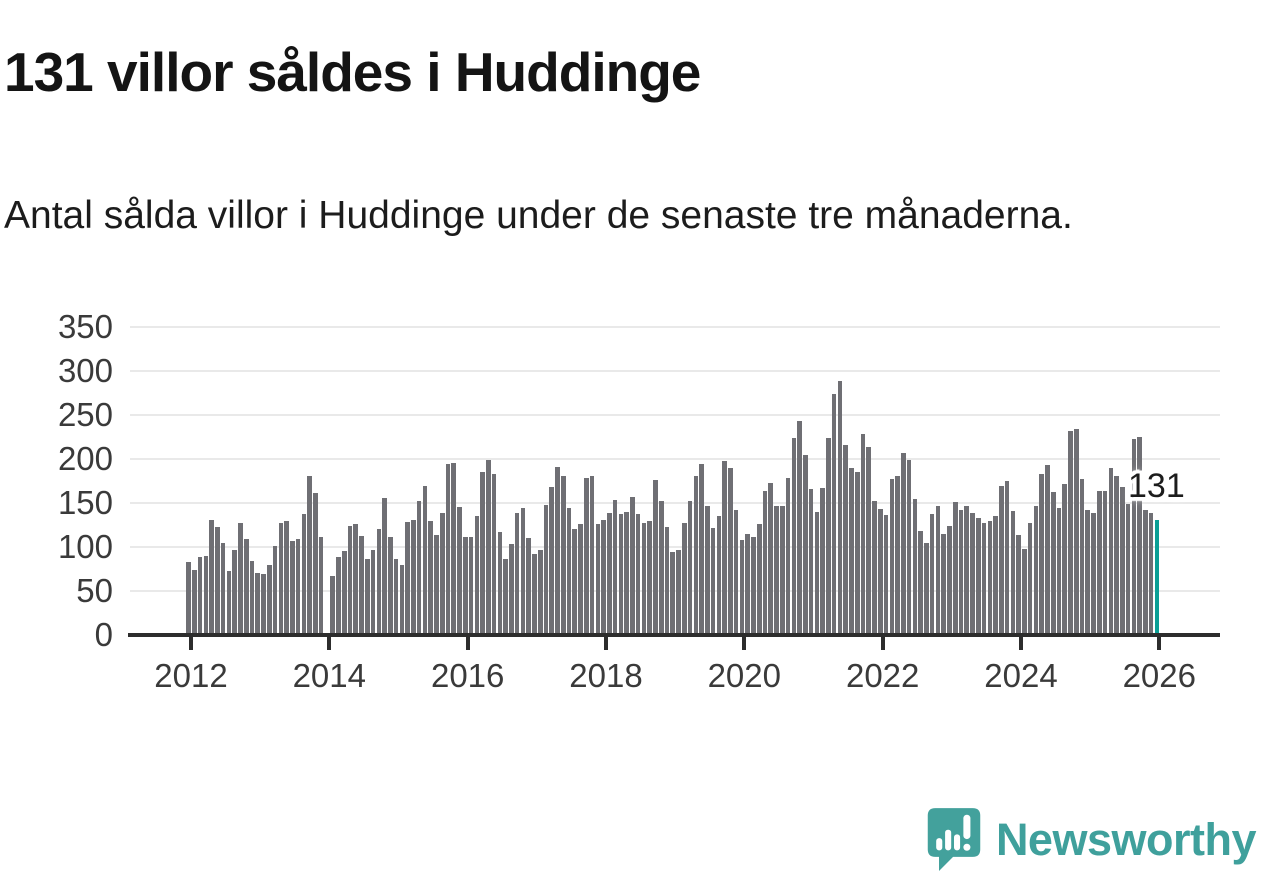 The image size is (1262, 879). Describe the element at coordinates (329, 675) in the screenshot. I see `x-axis-tick-label: 2014` at that location.